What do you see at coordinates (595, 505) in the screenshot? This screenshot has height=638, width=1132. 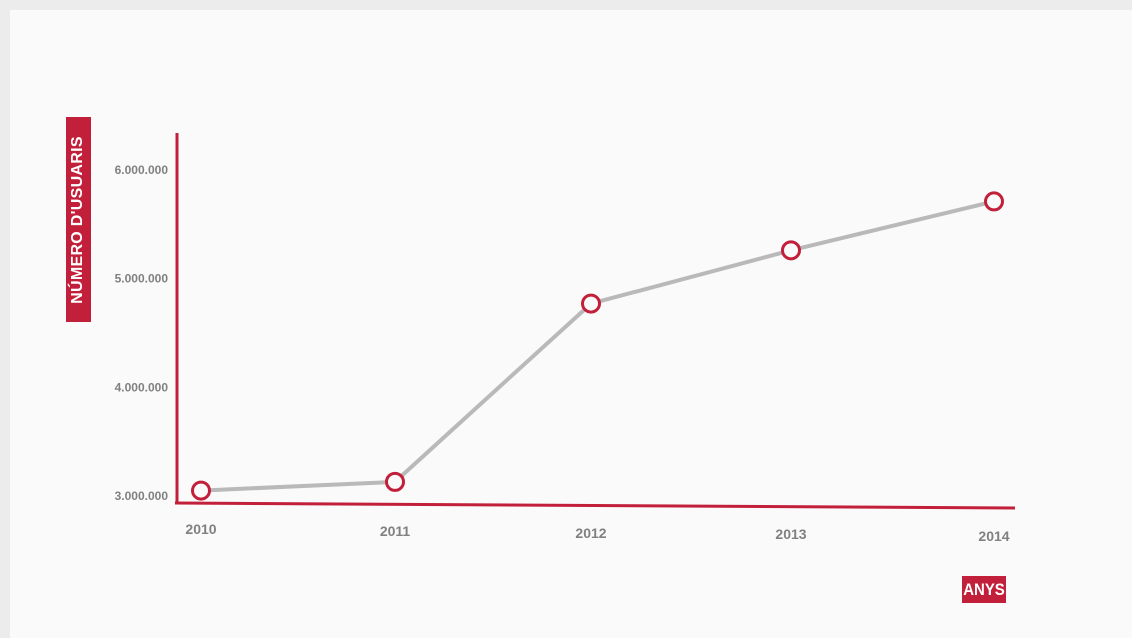 I see `x-axis` at bounding box center [595, 505].